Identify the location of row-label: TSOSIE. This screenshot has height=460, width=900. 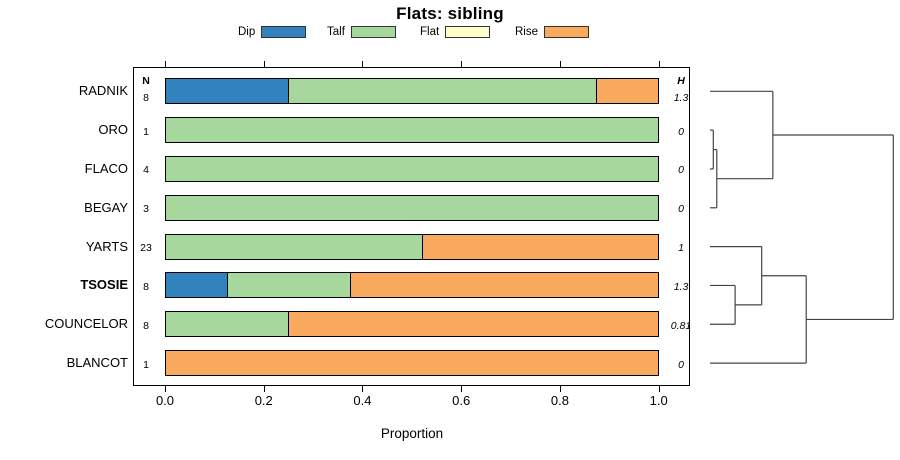
(104, 285).